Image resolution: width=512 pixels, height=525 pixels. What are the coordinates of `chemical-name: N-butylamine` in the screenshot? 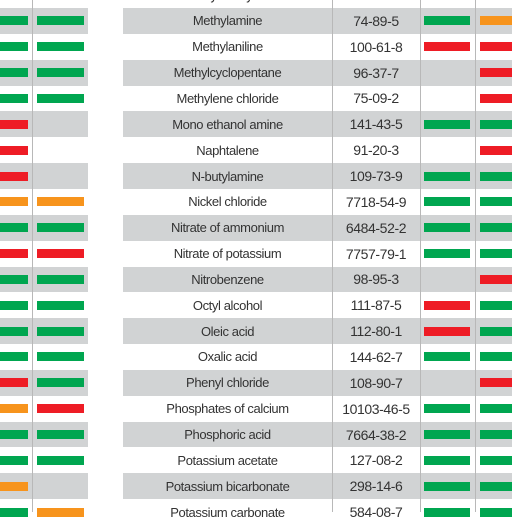 It's located at (227, 176).